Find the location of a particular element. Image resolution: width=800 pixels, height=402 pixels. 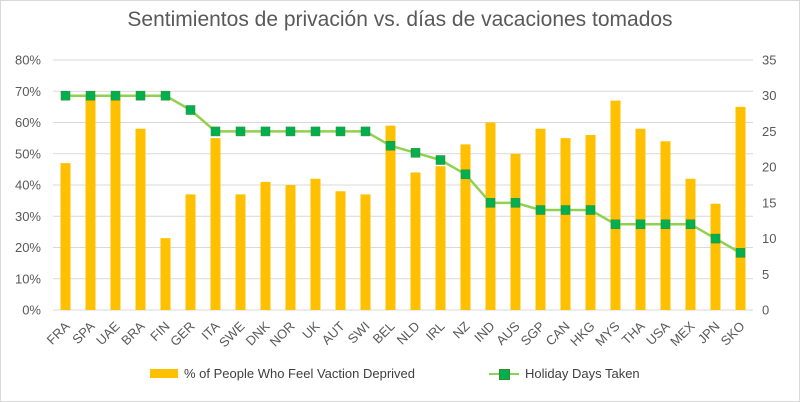

y-right-tick-label: 10 is located at coordinates (769, 238).